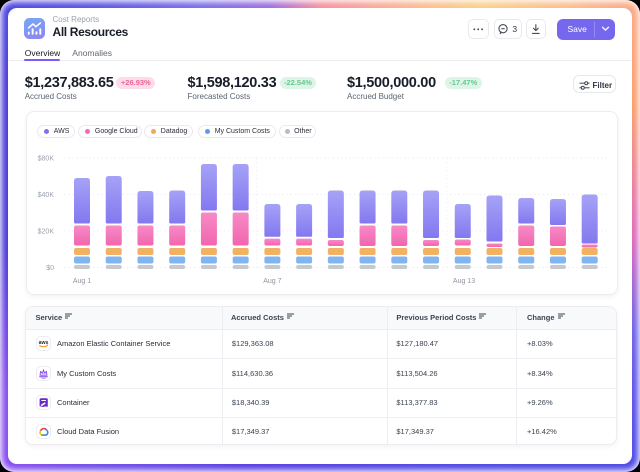 Image resolution: width=640 pixels, height=472 pixels. I want to click on svg-text: aws, so click(44, 344).